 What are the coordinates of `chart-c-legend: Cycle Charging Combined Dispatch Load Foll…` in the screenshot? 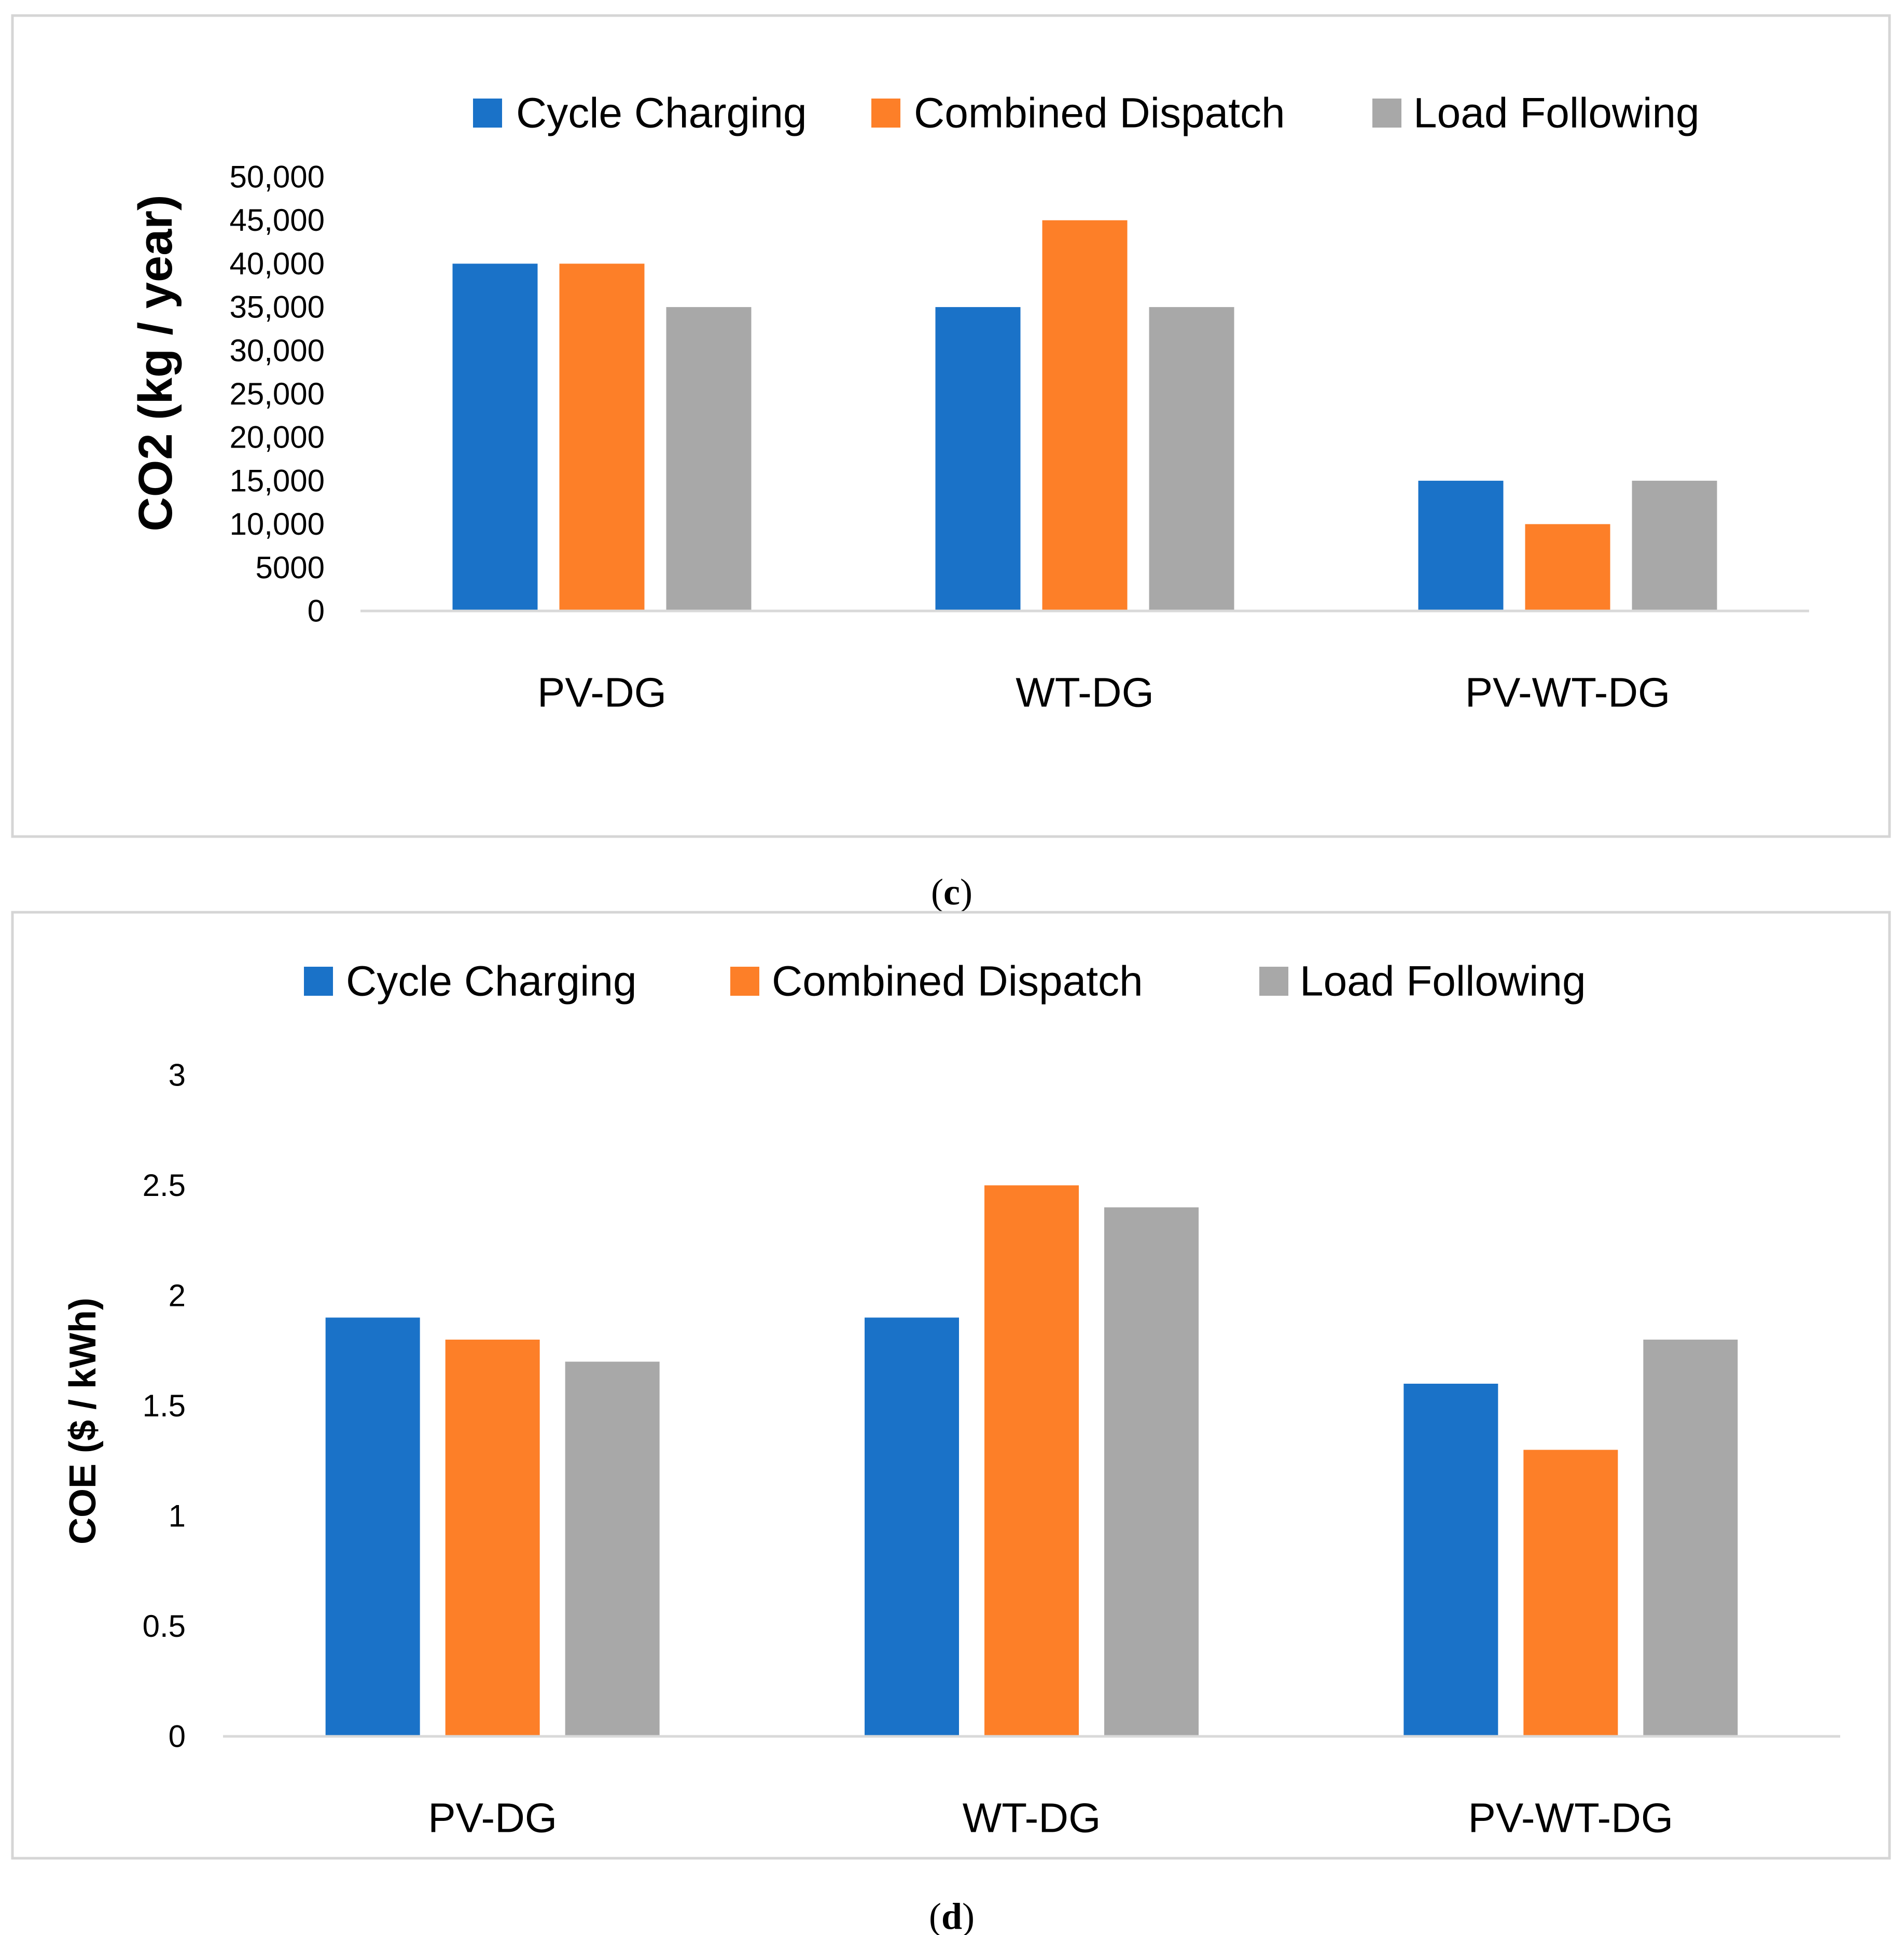 It's located at (1087, 113).